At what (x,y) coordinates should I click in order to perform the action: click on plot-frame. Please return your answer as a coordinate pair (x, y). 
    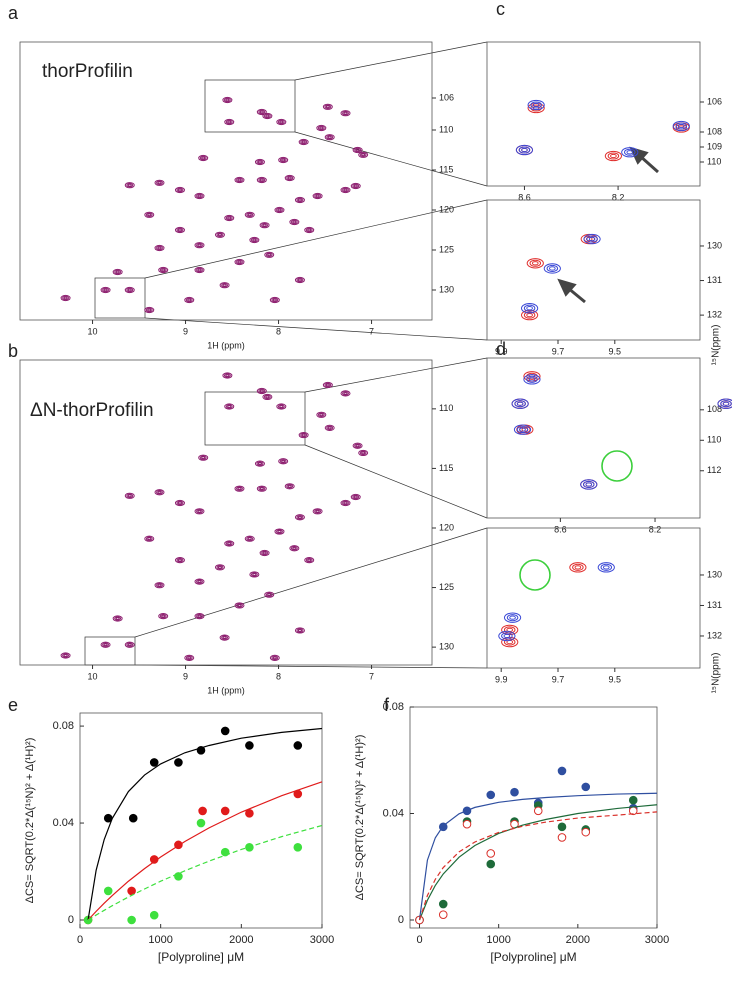
    Looking at the image, I should click on (201, 820).